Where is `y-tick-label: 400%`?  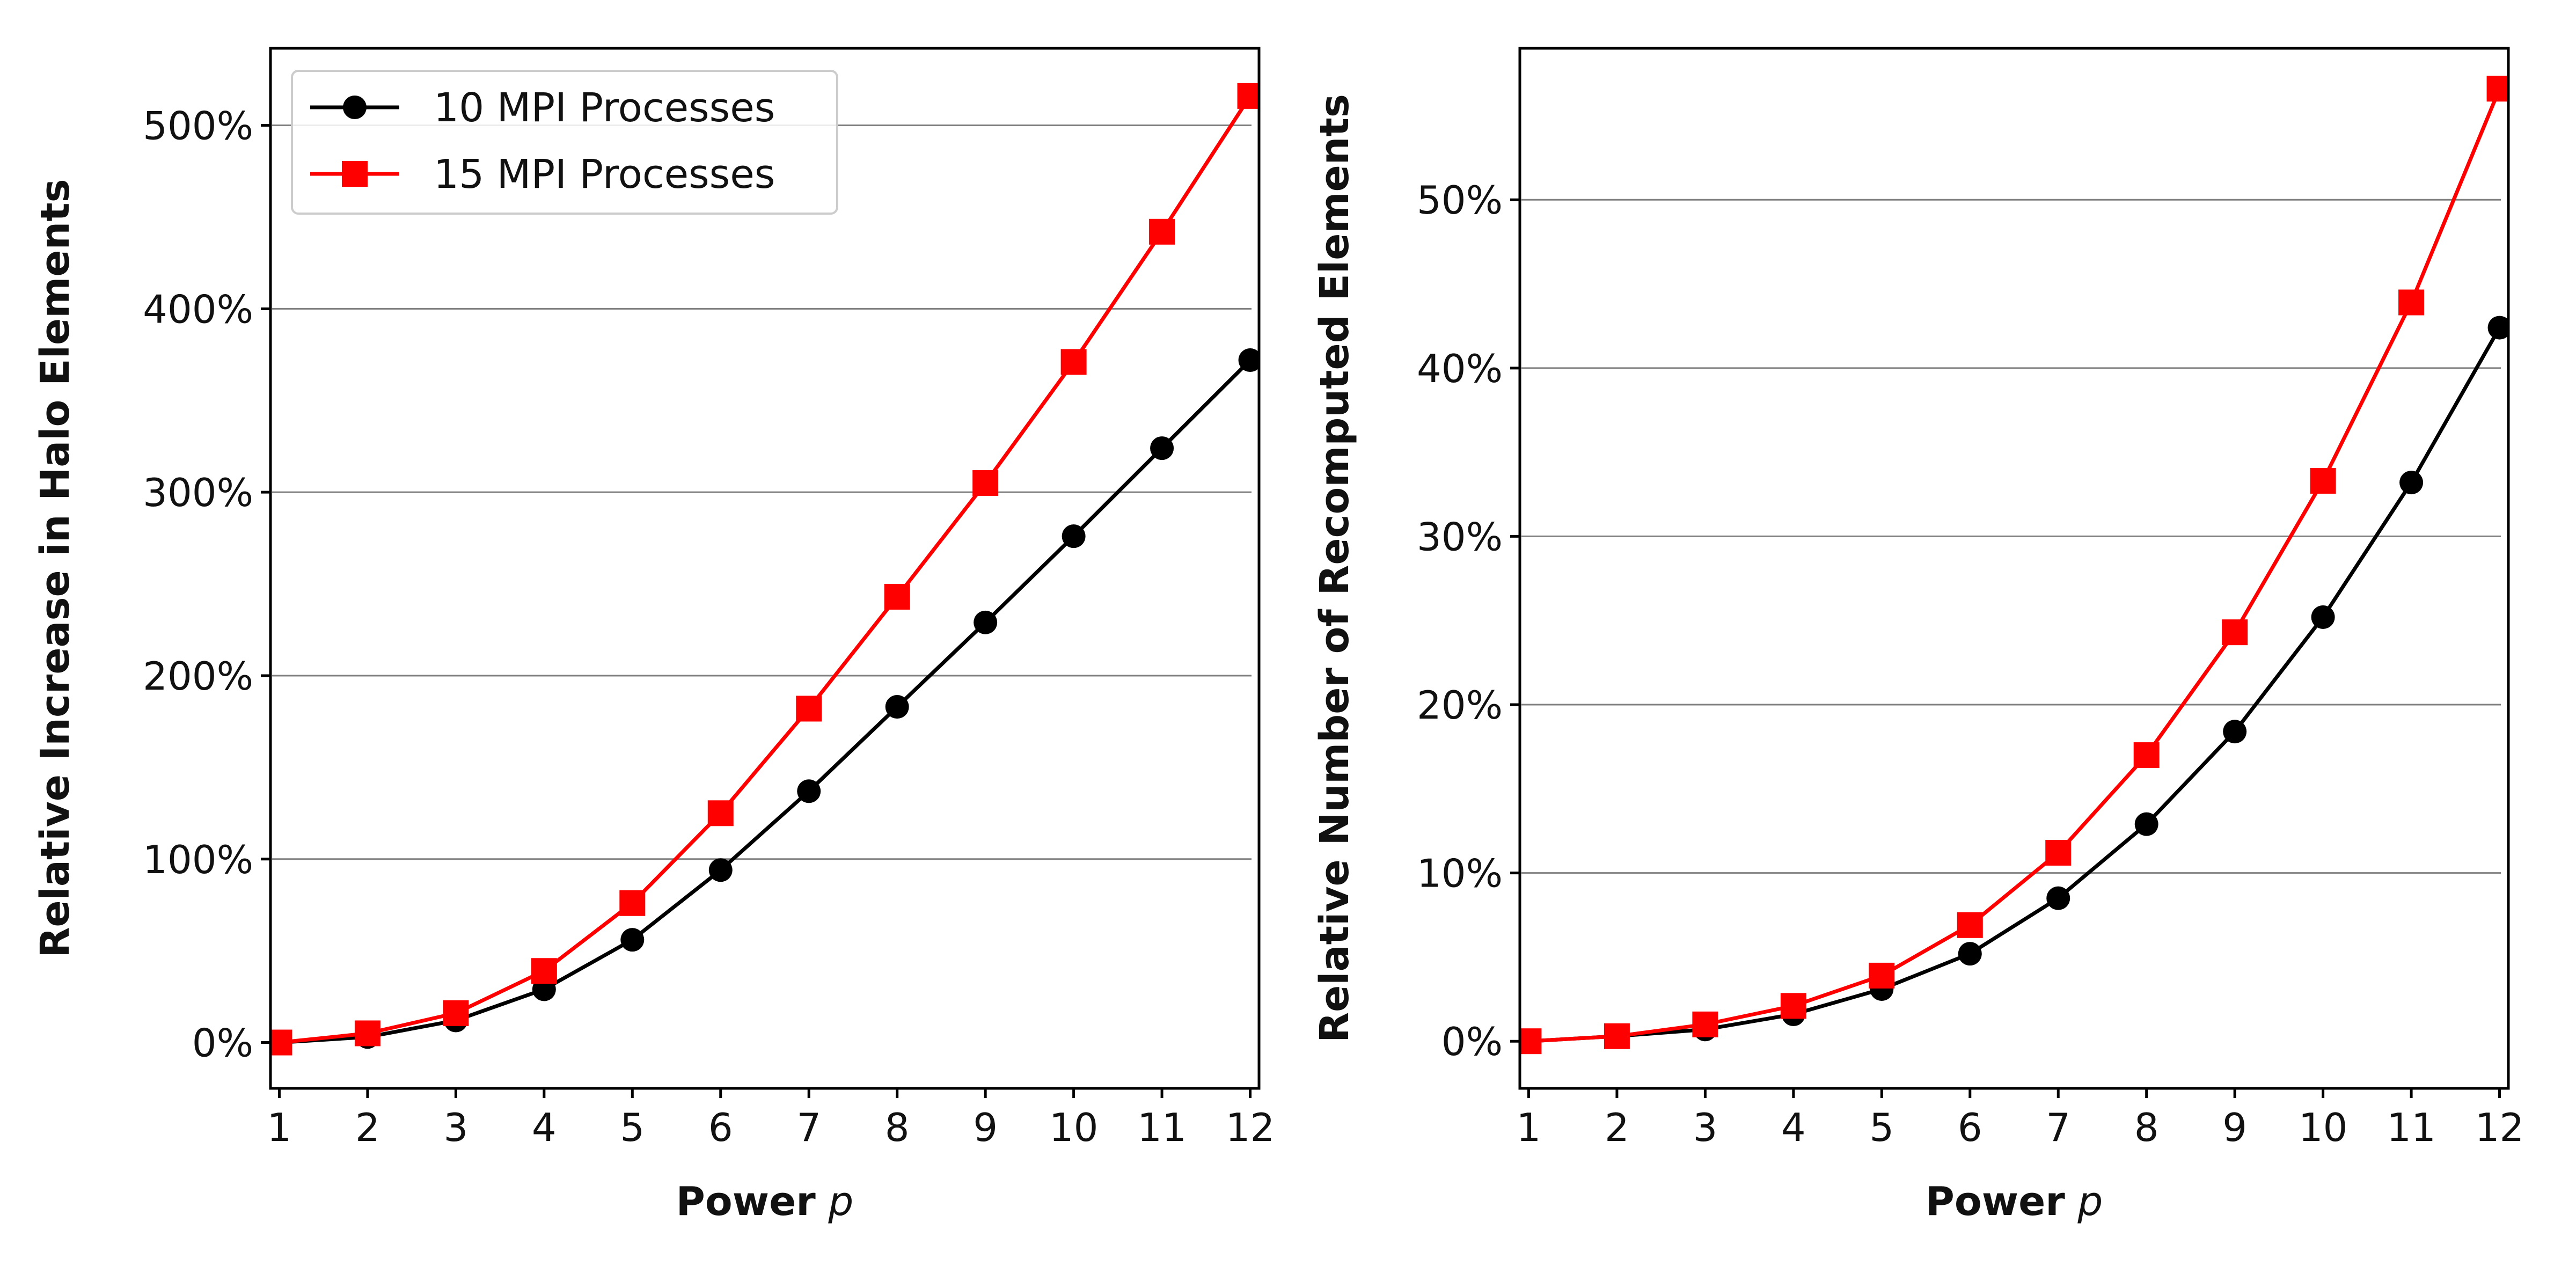 y-tick-label: 400% is located at coordinates (198, 309).